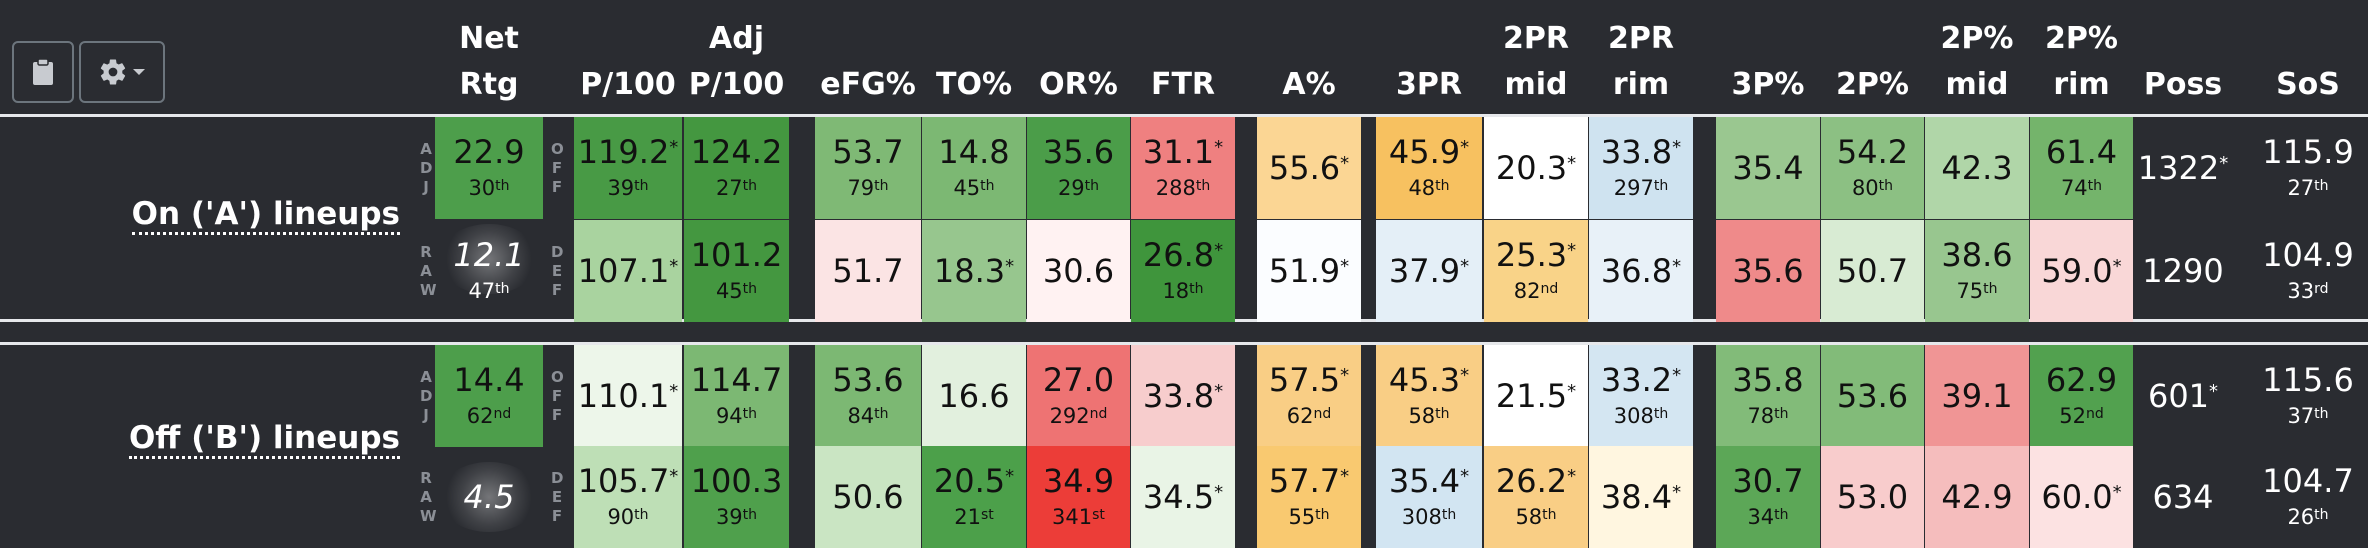  I want to click on header-or: OR%, so click(1078, 57).